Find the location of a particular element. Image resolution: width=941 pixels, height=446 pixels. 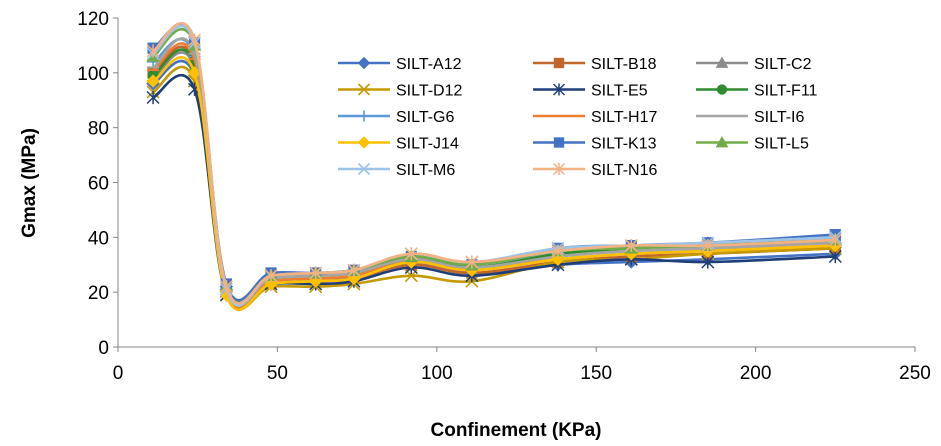

x-tick-label: 200 is located at coordinates (756, 373).